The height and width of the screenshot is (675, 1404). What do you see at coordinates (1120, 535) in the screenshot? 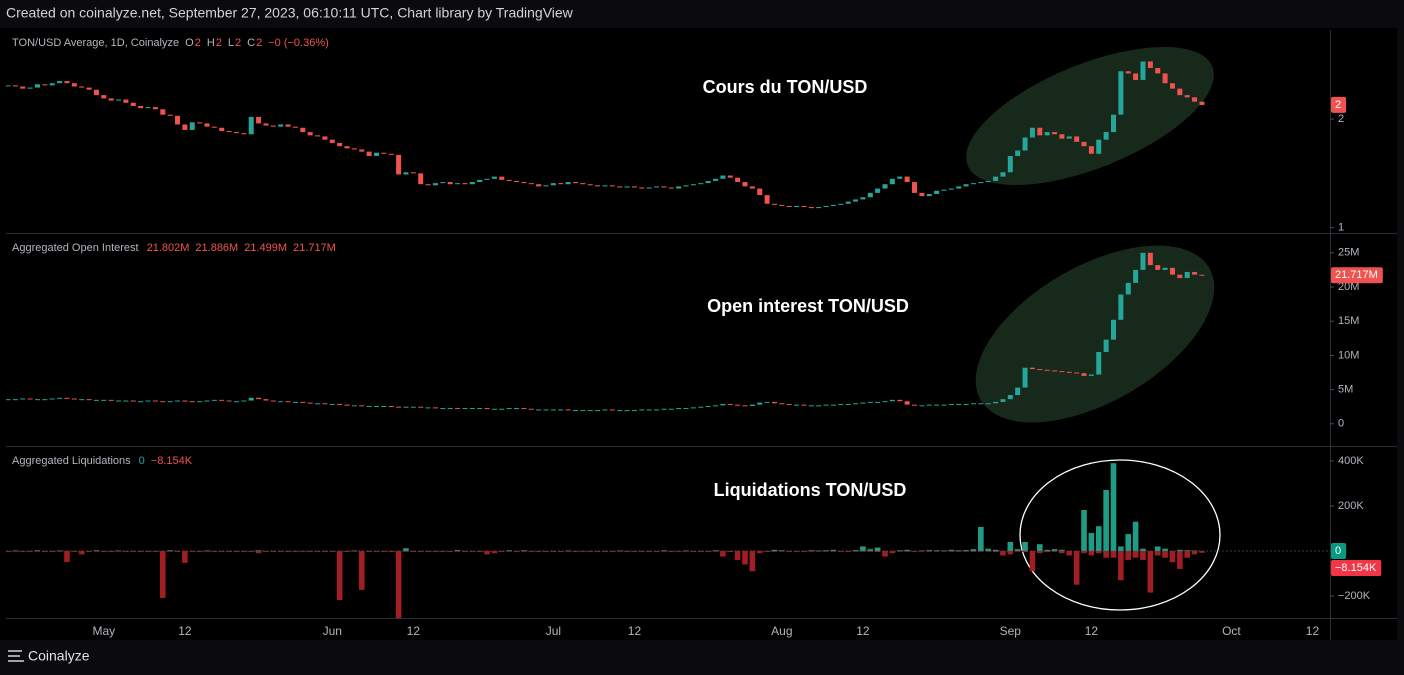
I see `highlight-ellipse` at bounding box center [1120, 535].